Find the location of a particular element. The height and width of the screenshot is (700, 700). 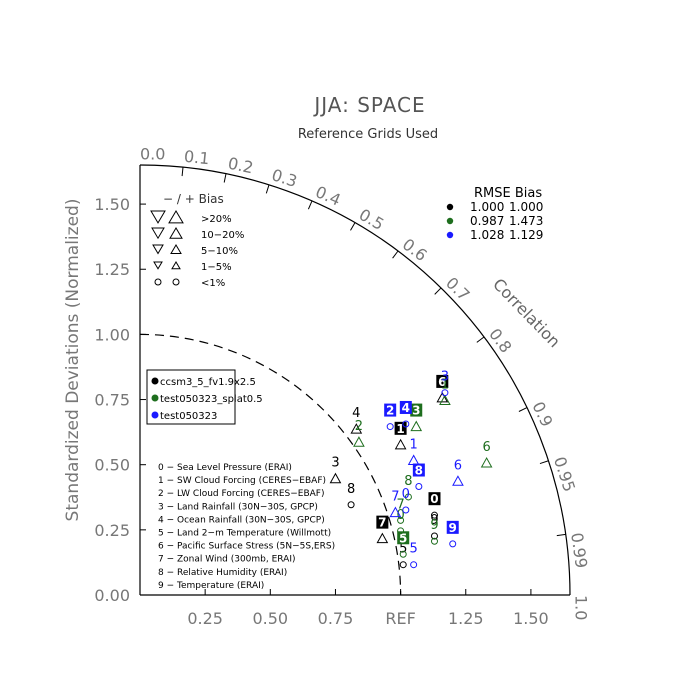

y-tick-label: 1.00 is located at coordinates (112, 334).